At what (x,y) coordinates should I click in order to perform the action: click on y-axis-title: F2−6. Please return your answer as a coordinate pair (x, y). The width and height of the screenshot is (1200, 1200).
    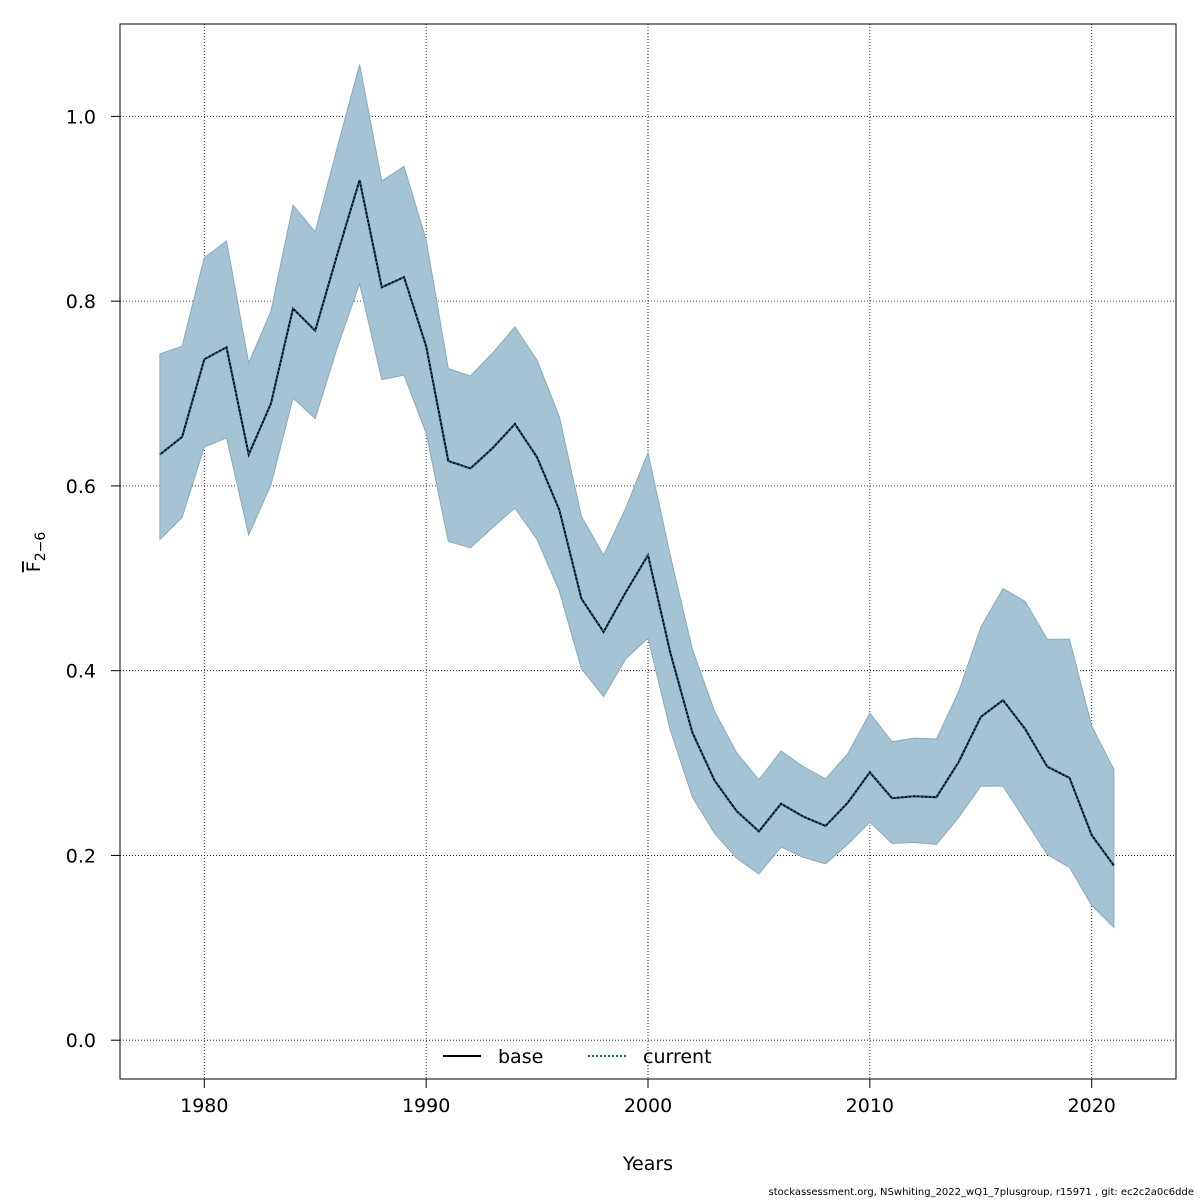
    Looking at the image, I should click on (36, 552).